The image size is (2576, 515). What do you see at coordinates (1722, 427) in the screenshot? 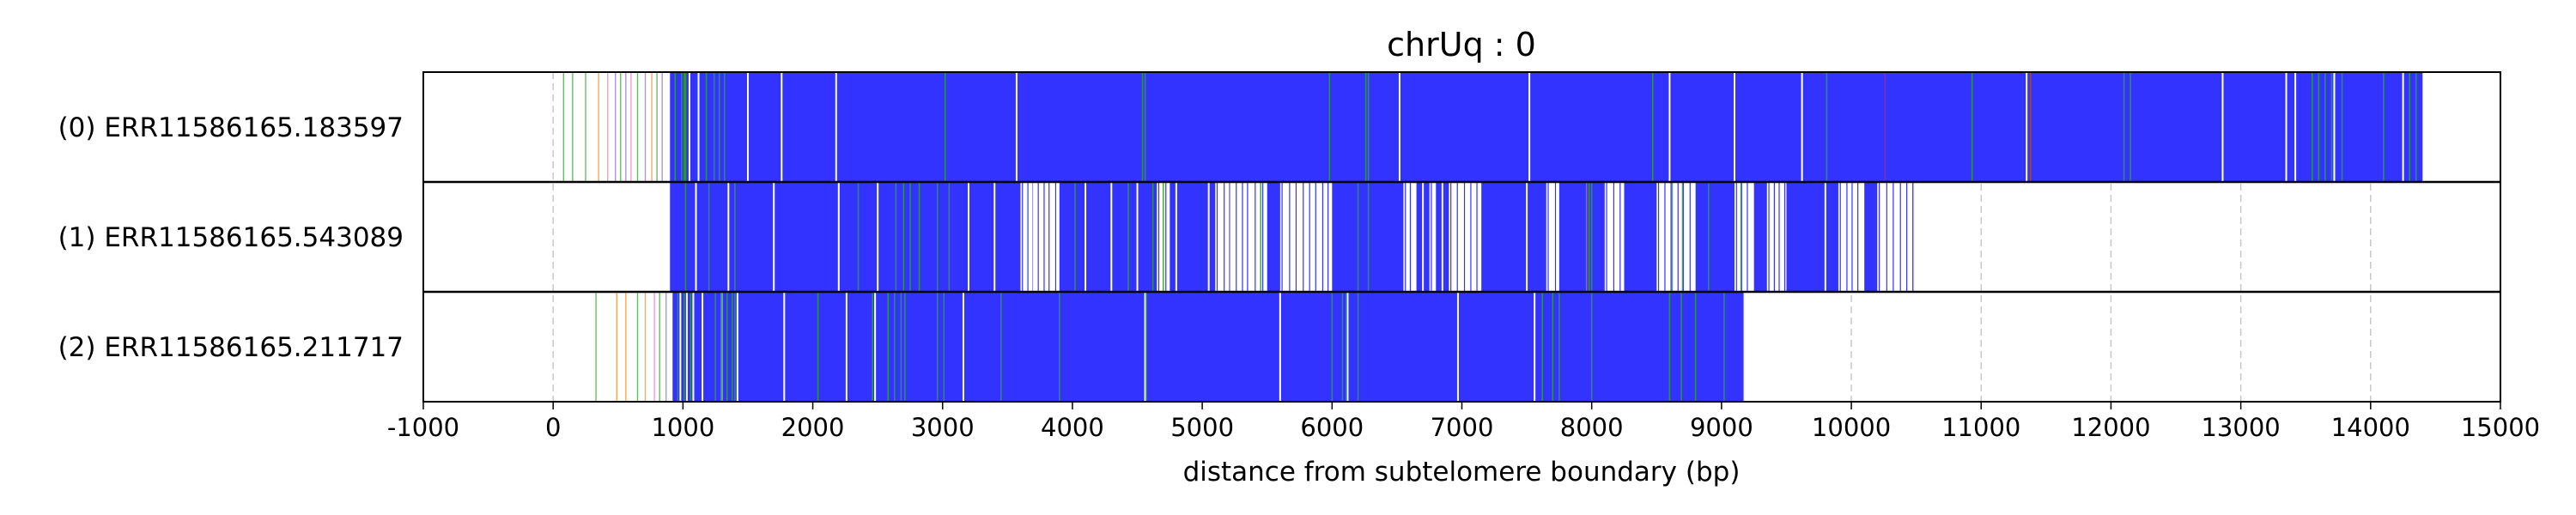
I see `x-tick-label: 9000` at bounding box center [1722, 427].